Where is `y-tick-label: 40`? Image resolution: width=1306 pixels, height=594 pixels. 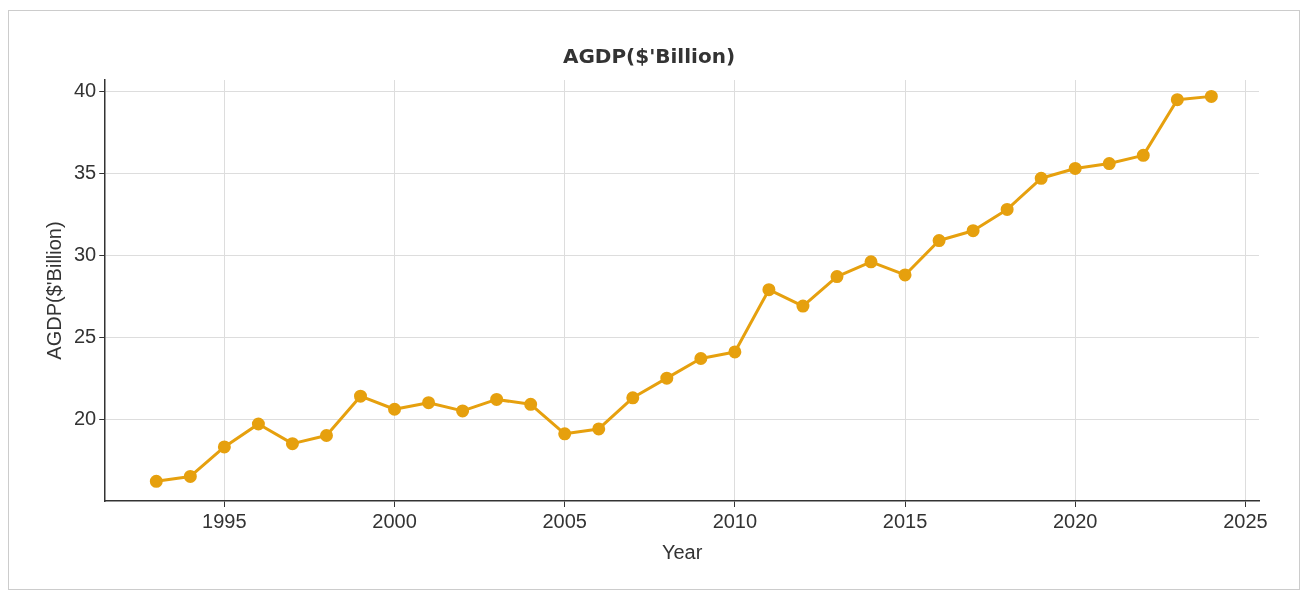
y-tick-label: 40 is located at coordinates (85, 89).